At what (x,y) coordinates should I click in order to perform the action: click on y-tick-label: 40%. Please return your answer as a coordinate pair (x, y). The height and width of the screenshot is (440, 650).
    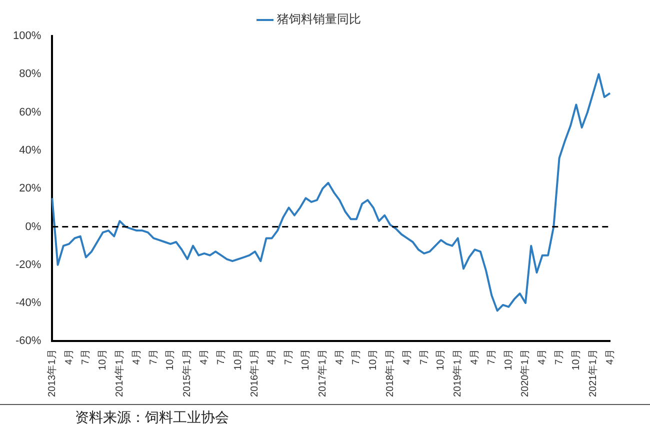
    Looking at the image, I should click on (30, 150).